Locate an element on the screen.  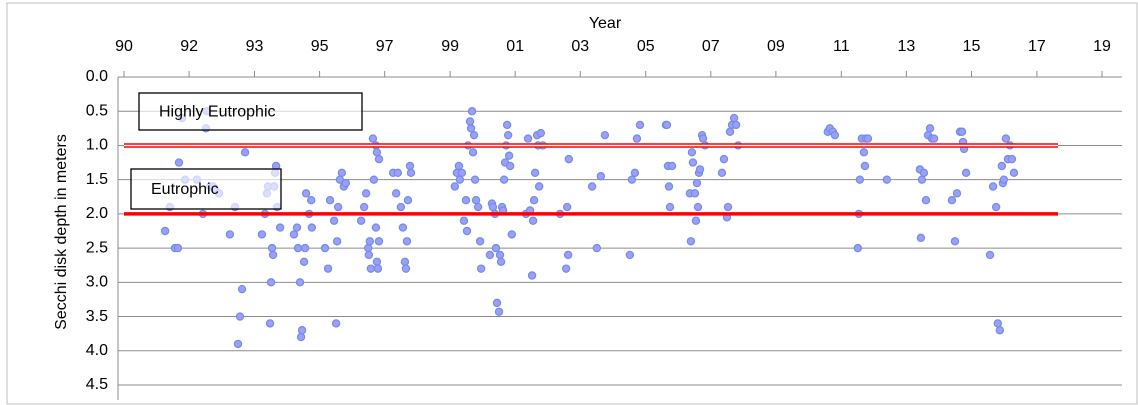
x-tick-label: 95 is located at coordinates (320, 46).